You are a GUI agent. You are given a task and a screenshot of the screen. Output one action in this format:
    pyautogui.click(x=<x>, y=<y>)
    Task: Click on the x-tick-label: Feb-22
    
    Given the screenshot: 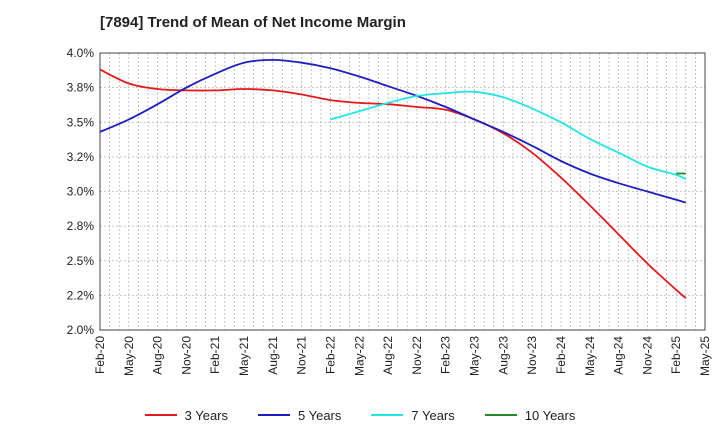 What is the action you would take?
    pyautogui.click(x=330, y=355)
    